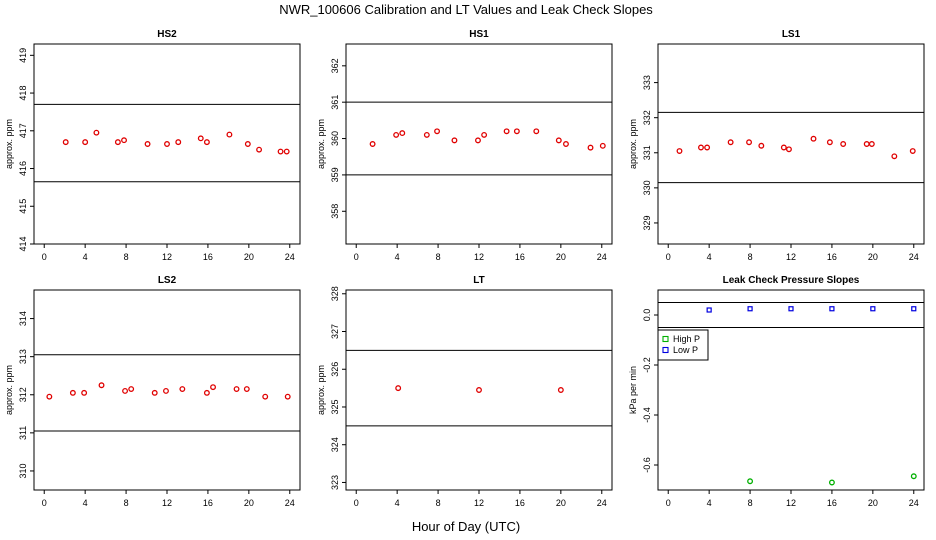  I want to click on y-tick-label: 0.0, so click(647, 315).